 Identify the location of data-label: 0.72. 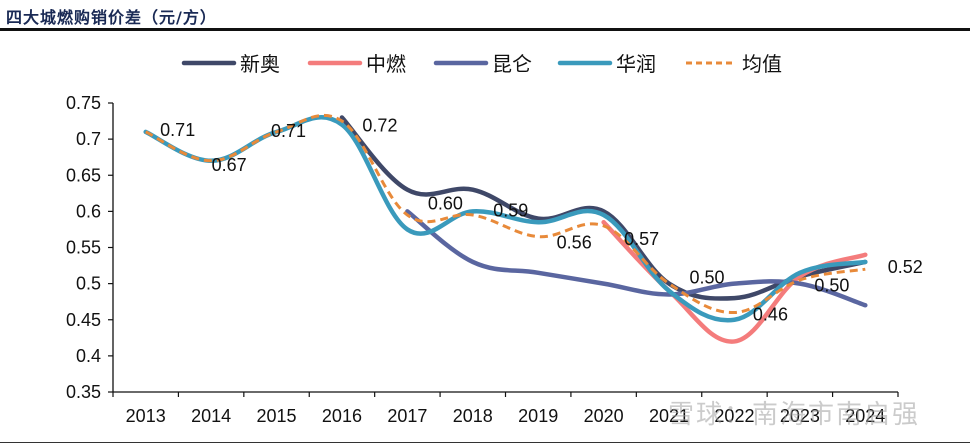
(379, 126).